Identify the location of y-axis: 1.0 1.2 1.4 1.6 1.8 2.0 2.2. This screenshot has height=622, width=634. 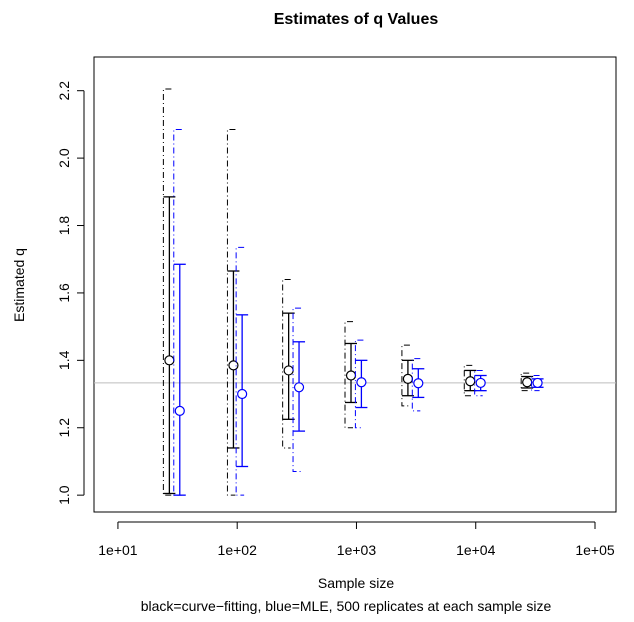
(70, 293).